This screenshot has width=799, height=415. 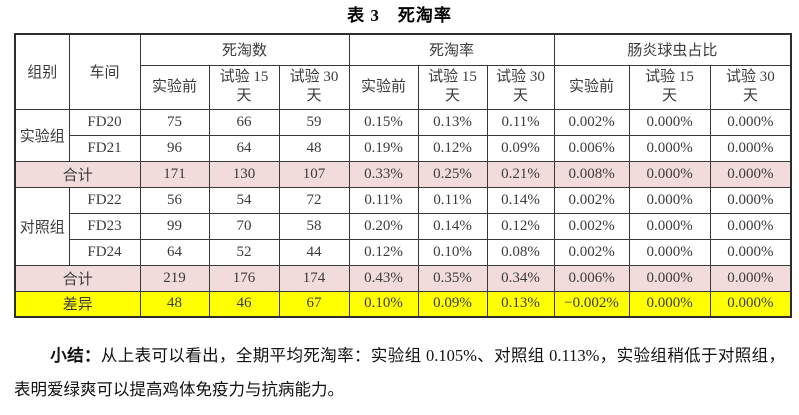 I want to click on value-cell: 54, so click(x=244, y=200).